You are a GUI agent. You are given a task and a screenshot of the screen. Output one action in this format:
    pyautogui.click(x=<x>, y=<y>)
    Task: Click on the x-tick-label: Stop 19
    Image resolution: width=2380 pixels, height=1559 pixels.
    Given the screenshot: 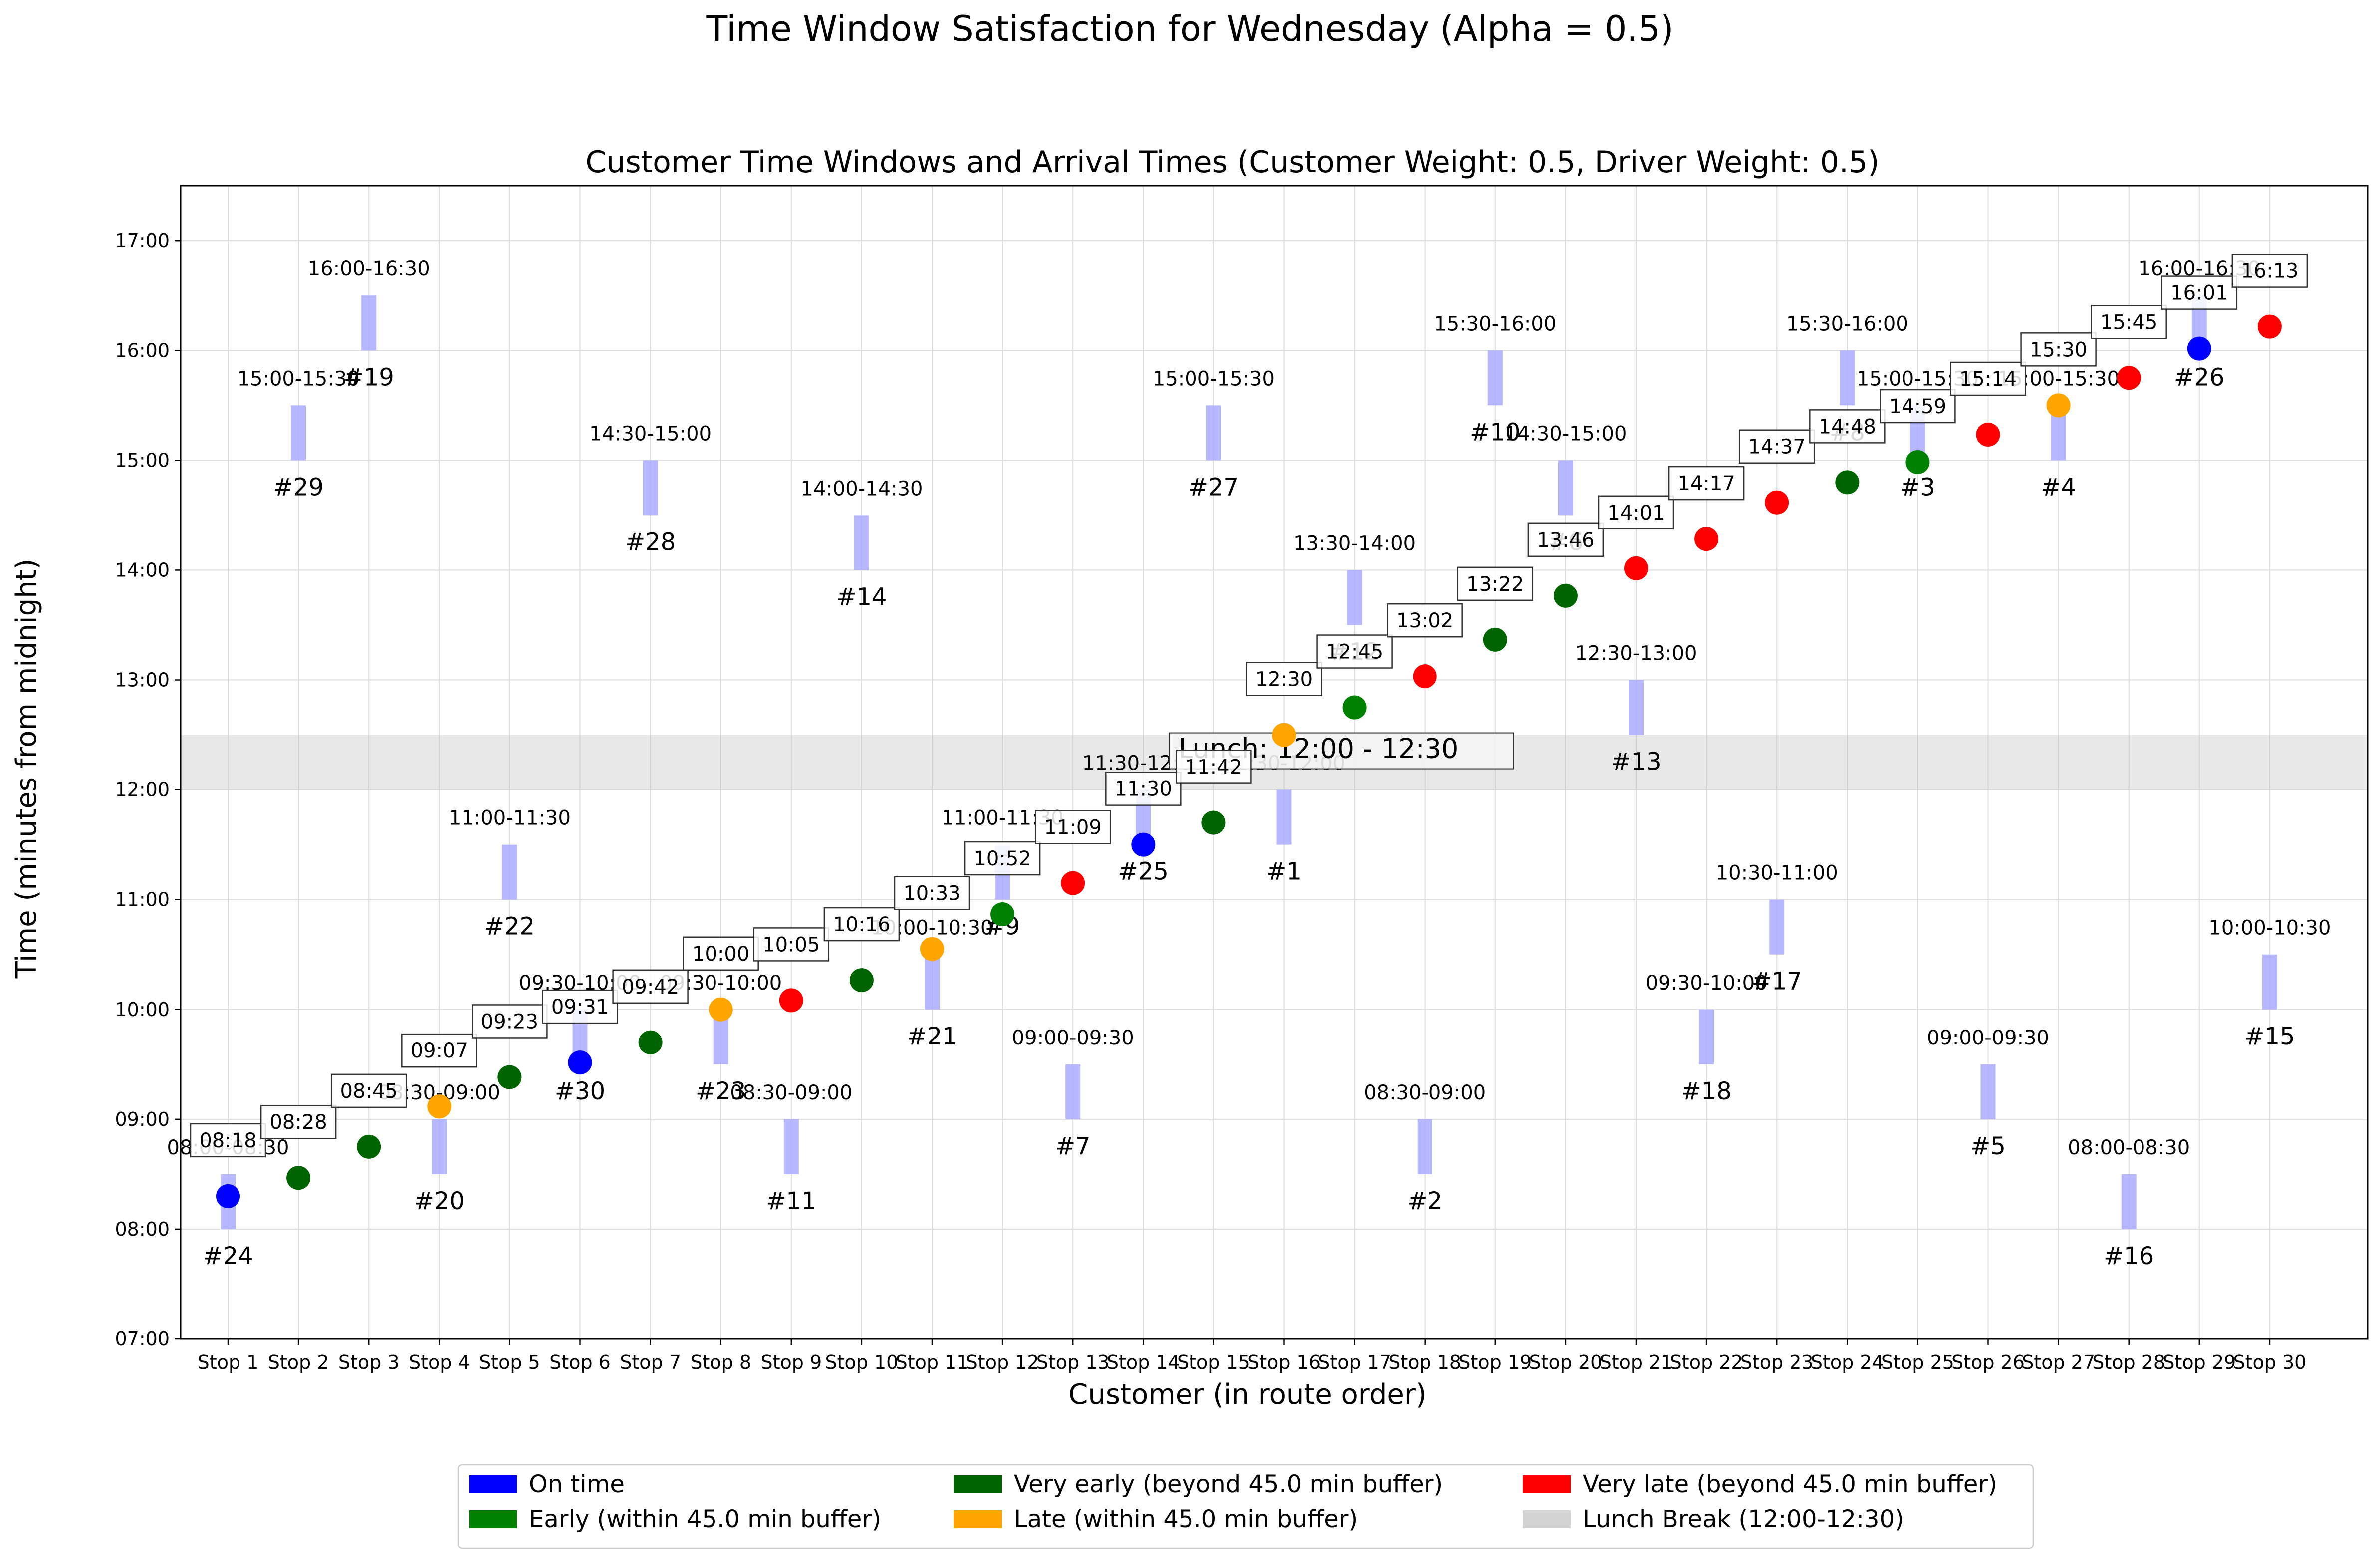 What is the action you would take?
    pyautogui.click(x=1495, y=1362)
    